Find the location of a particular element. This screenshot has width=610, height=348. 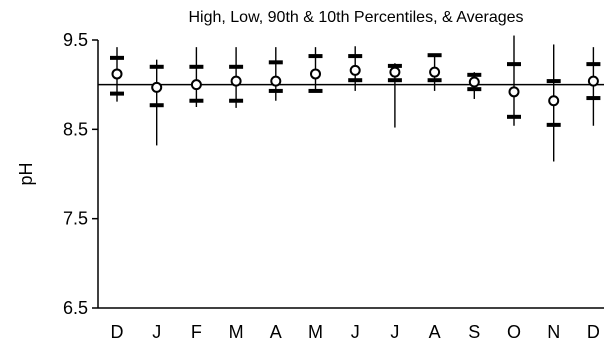

y-tick-label: 6.5 is located at coordinates (75, 308).